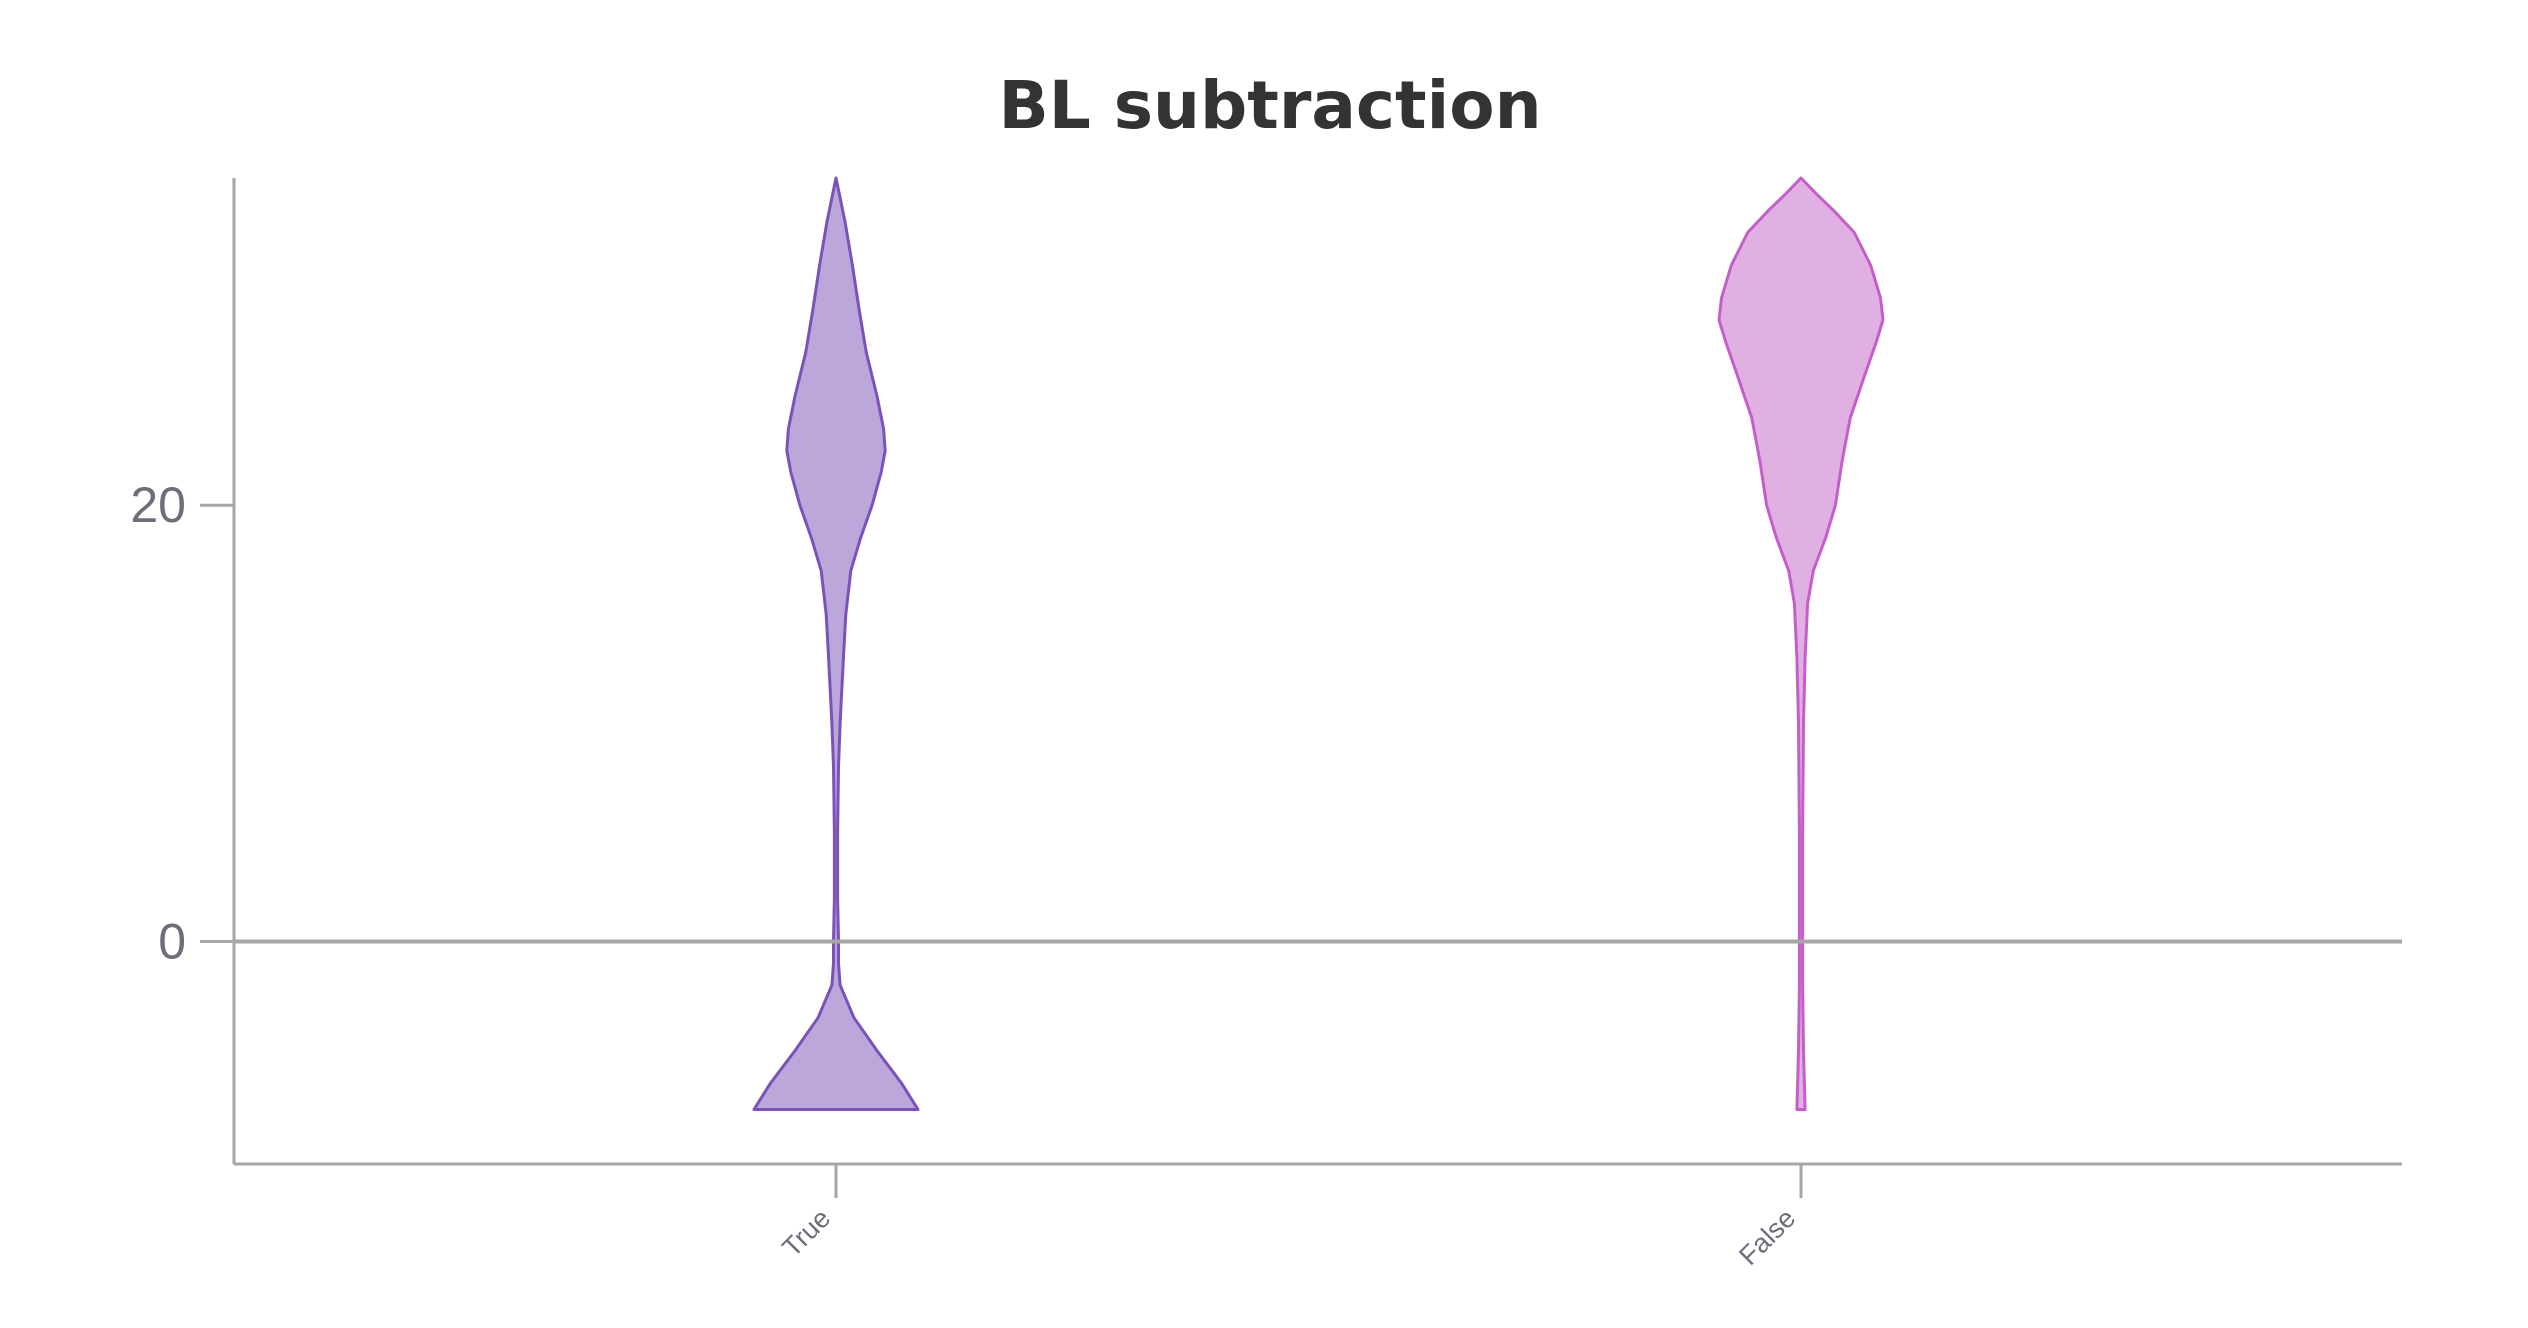 The height and width of the screenshot is (1328, 2528). I want to click on x-tick-label: False, so click(1767, 1237).